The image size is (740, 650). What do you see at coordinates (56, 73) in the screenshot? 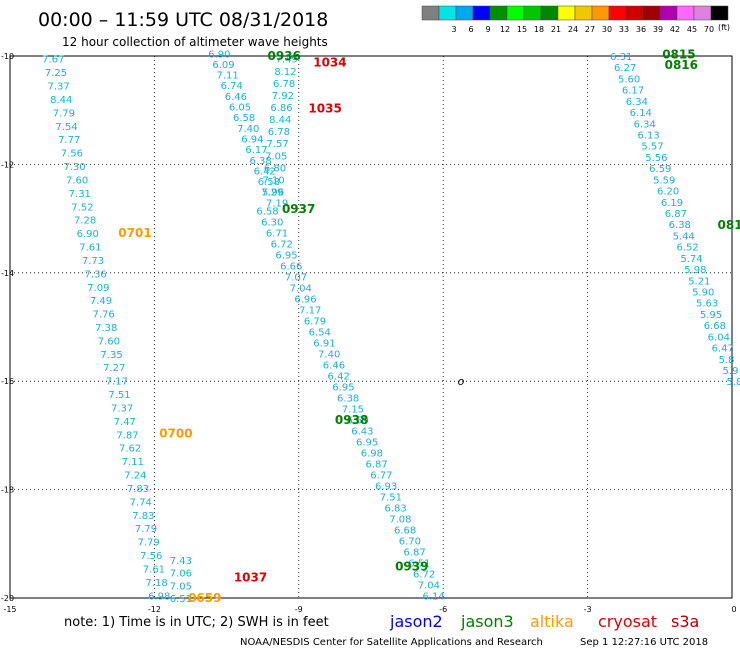
I see `swh-value: 7.25` at bounding box center [56, 73].